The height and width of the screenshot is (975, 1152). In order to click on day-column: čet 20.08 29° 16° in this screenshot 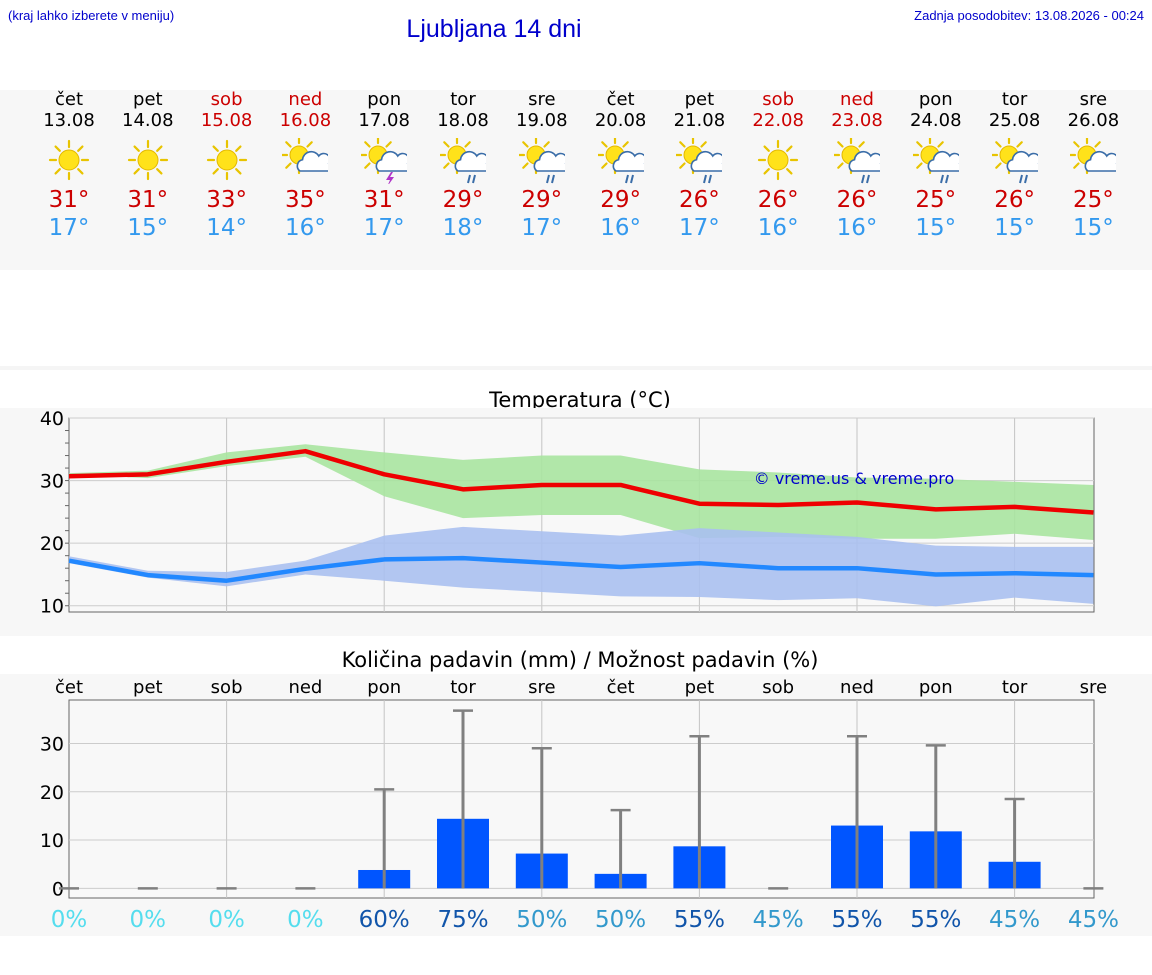, I will do `click(621, 166)`.